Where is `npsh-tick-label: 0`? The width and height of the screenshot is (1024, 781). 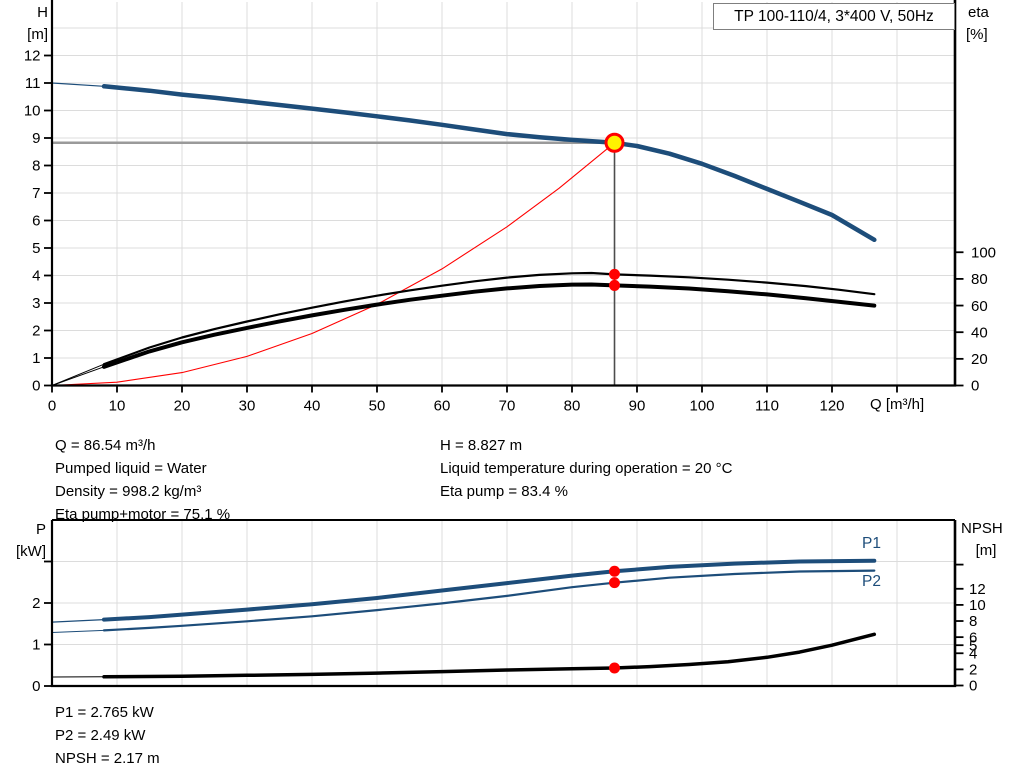
npsh-tick-label: 0 is located at coordinates (973, 686).